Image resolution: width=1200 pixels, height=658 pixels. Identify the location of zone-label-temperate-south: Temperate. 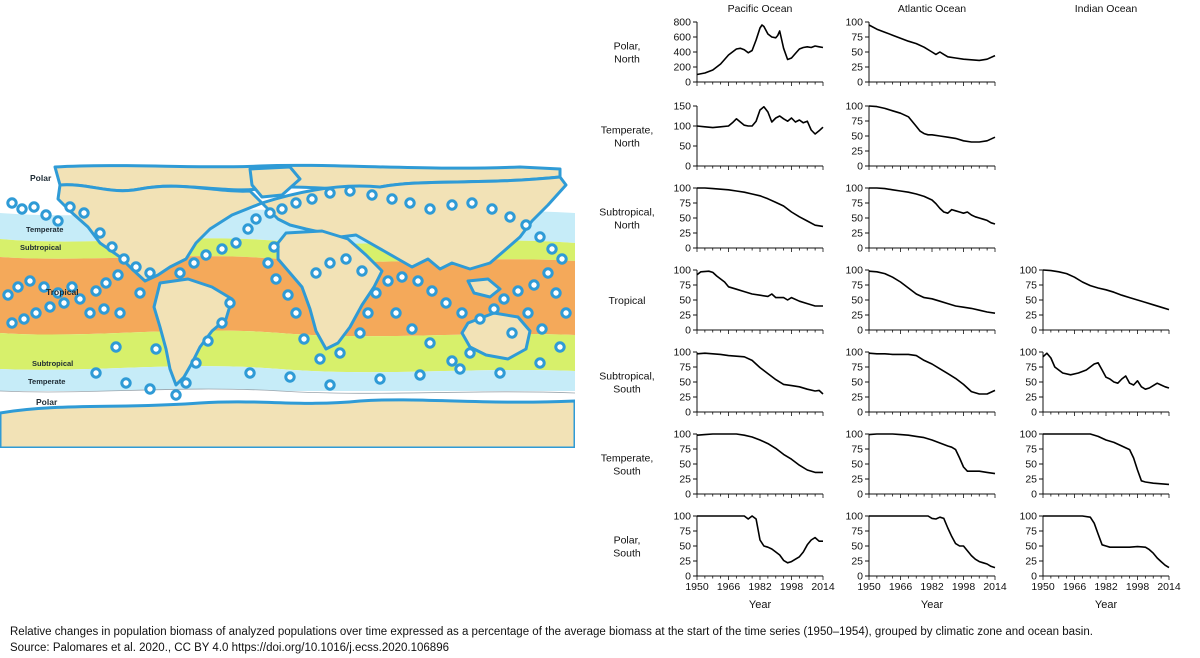
(46, 381).